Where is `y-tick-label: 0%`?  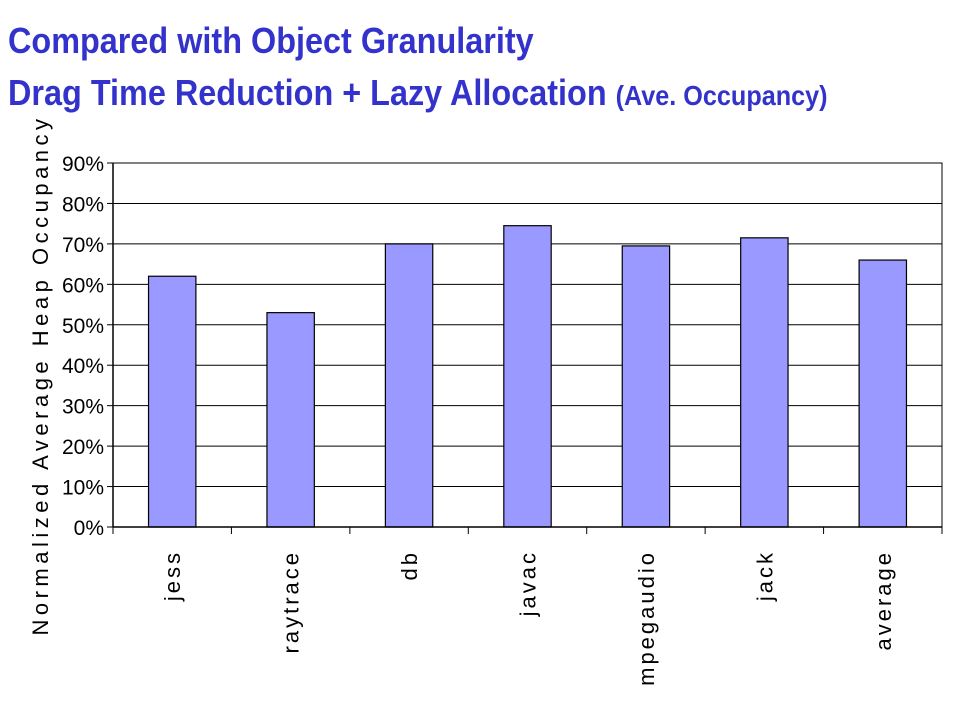
y-tick-label: 0% is located at coordinates (89, 528).